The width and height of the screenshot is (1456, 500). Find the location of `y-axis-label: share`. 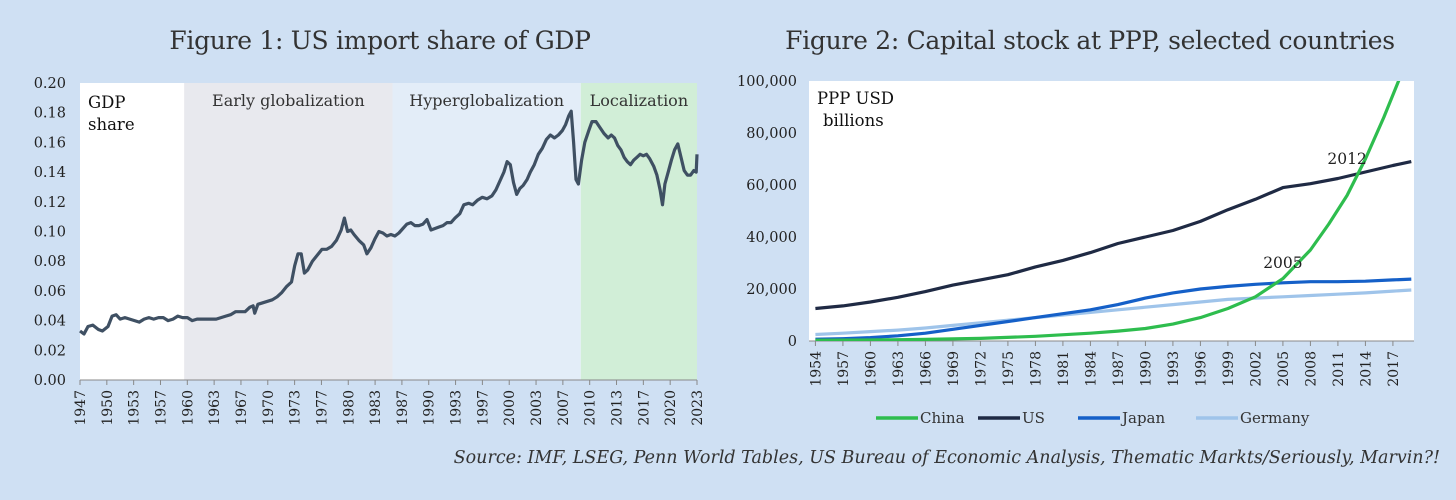

y-axis-label: share is located at coordinates (111, 124).